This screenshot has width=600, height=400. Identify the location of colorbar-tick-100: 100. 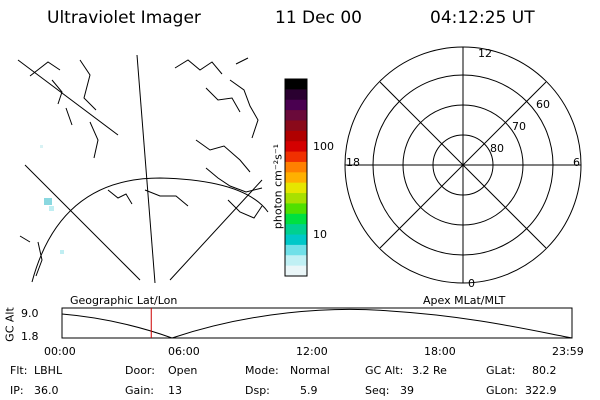
(323, 146).